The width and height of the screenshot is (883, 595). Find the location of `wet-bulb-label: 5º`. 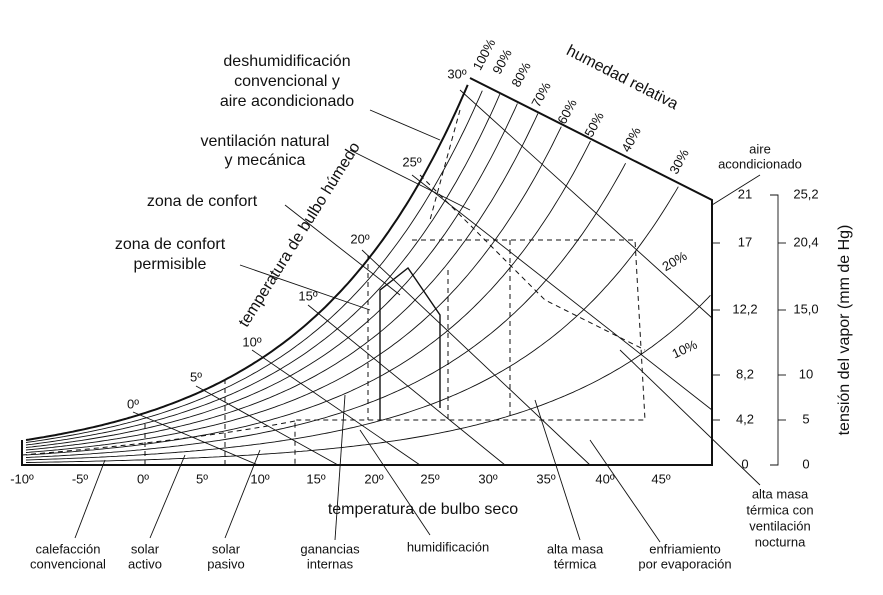

wet-bulb-label: 5º is located at coordinates (196, 376).